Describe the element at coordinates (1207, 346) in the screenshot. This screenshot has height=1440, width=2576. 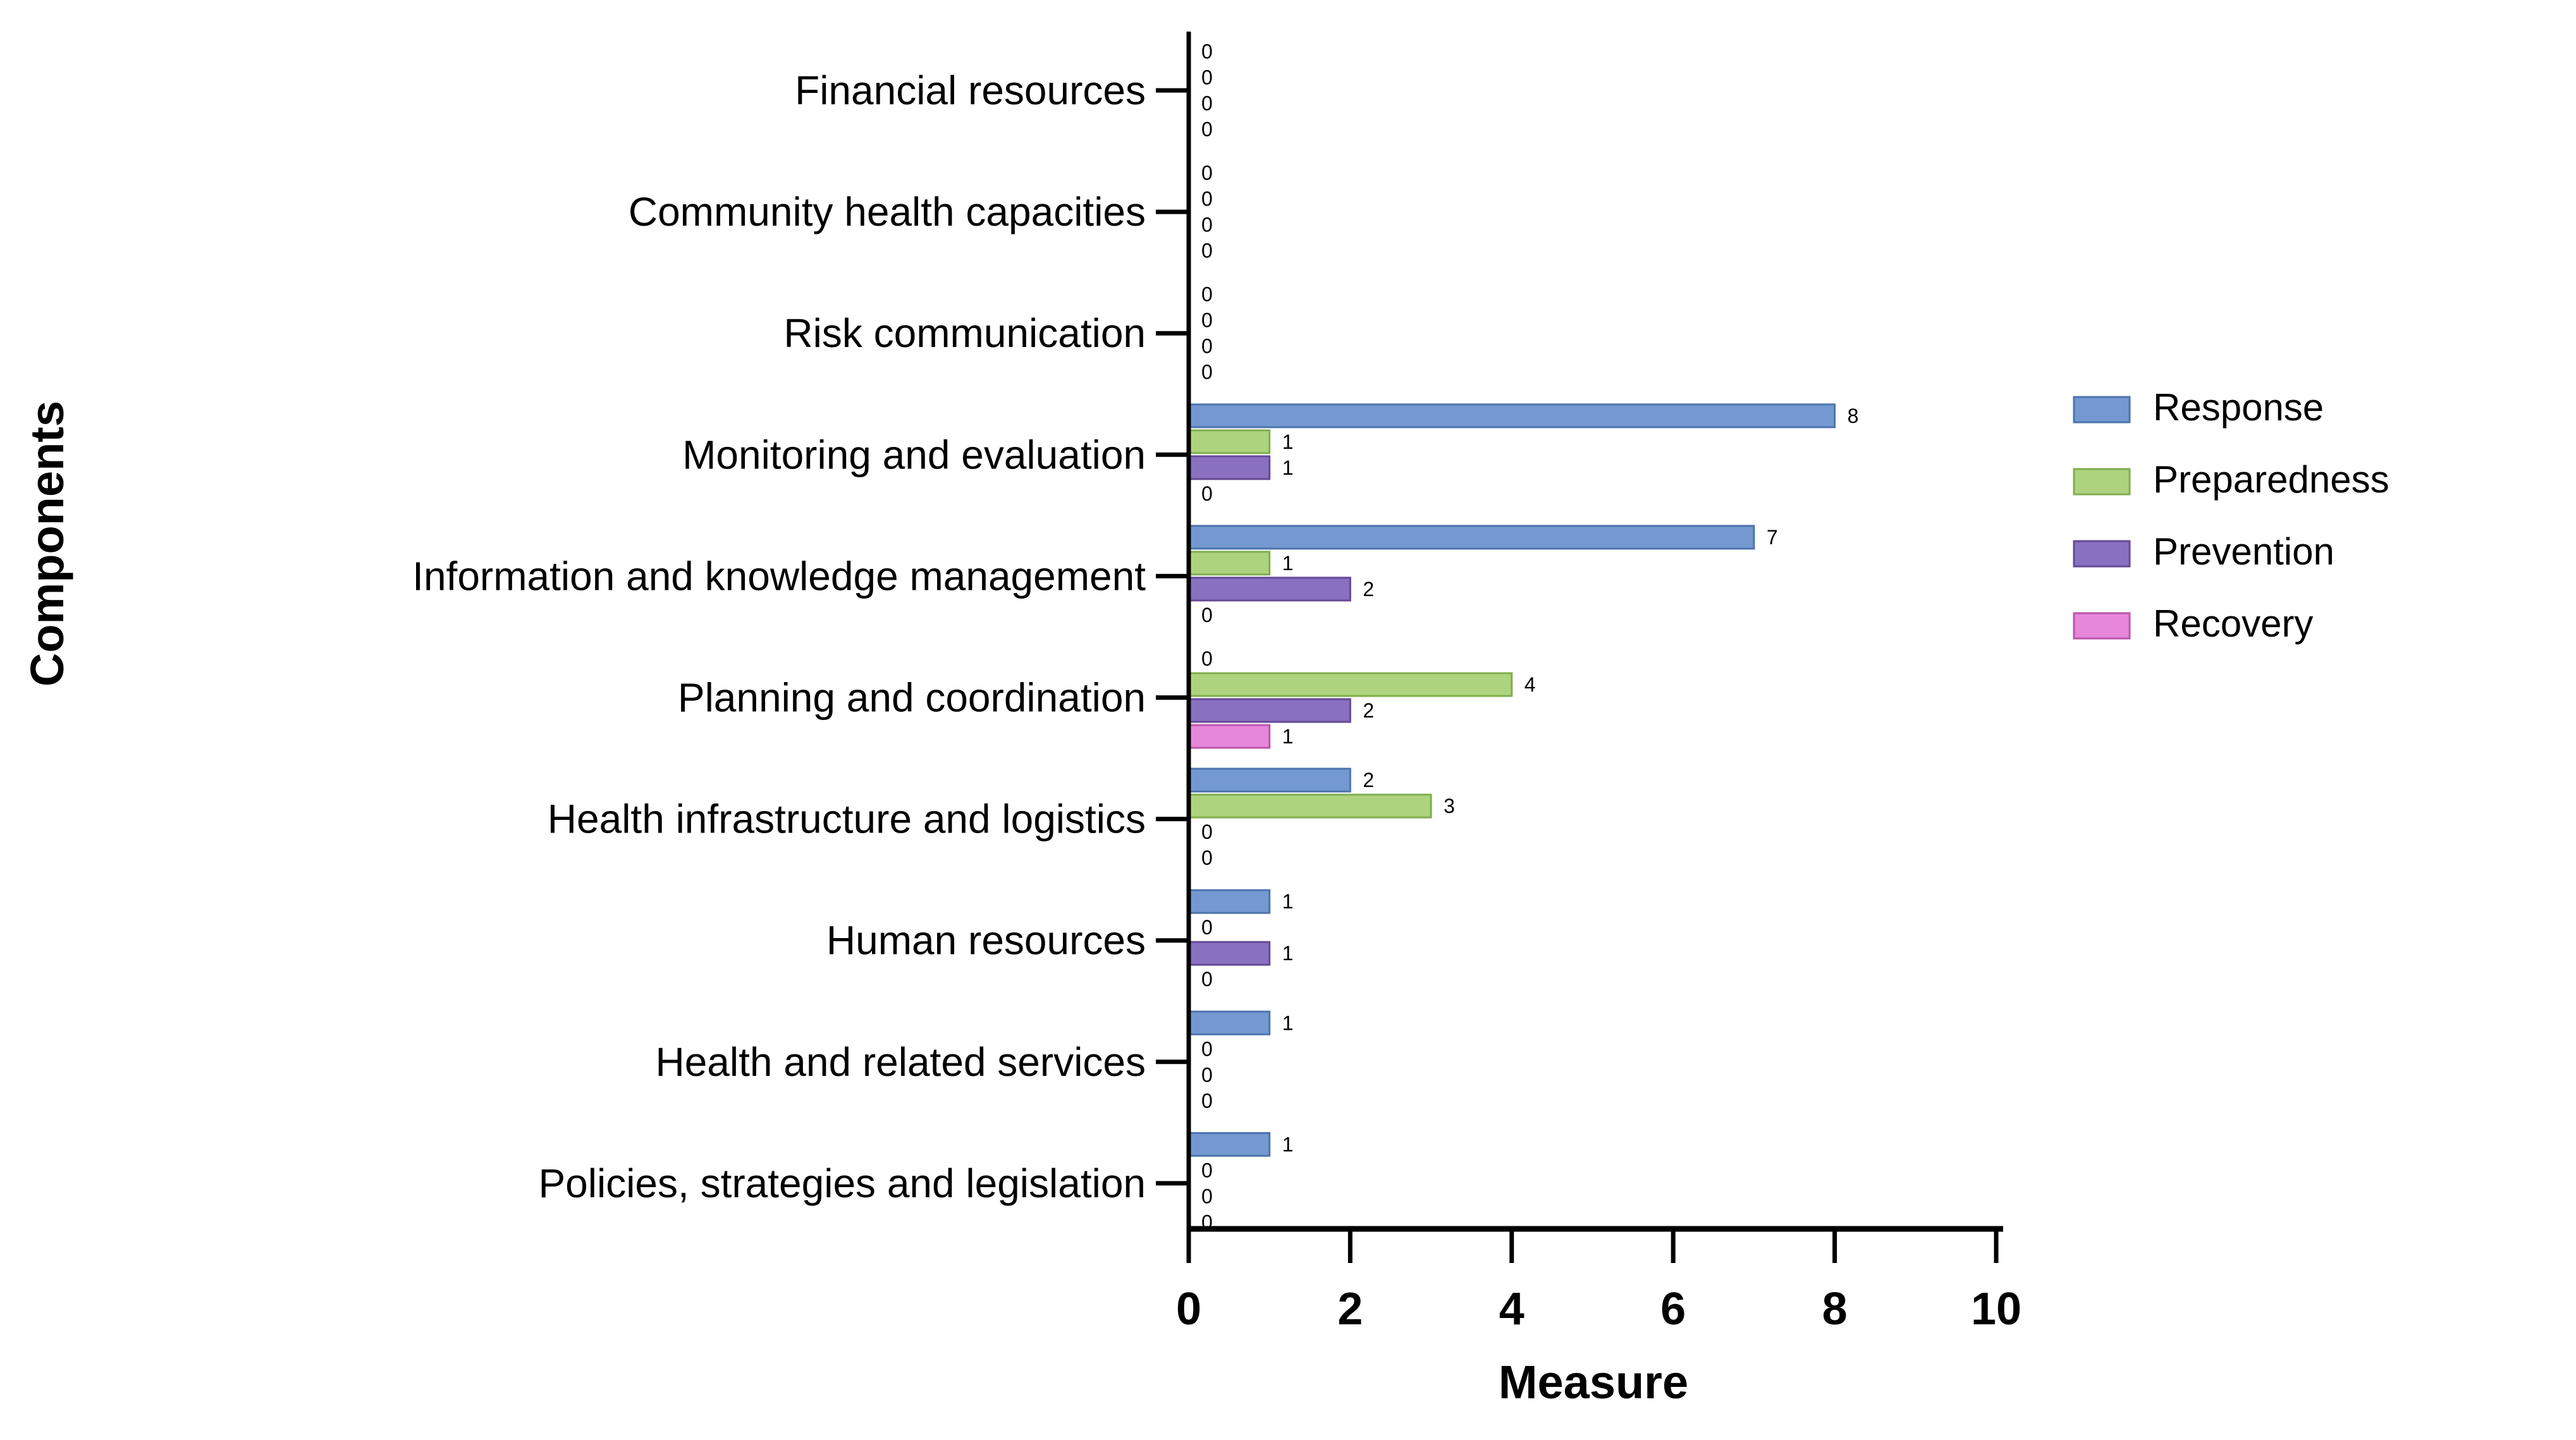
I see `value-label-prevention-risk-communication: 0` at that location.